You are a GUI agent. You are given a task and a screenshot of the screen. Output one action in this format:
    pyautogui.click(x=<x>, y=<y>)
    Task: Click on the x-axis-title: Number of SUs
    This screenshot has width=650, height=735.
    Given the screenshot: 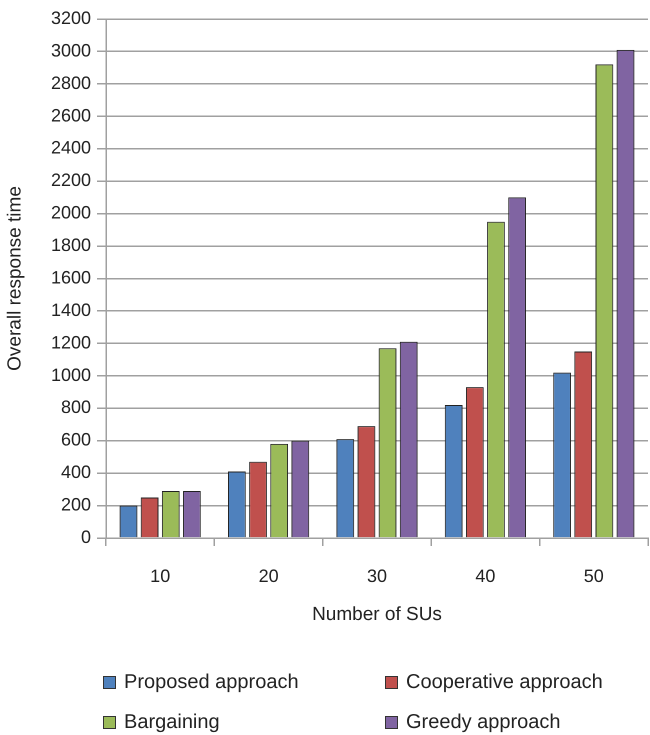 What is the action you would take?
    pyautogui.click(x=377, y=614)
    